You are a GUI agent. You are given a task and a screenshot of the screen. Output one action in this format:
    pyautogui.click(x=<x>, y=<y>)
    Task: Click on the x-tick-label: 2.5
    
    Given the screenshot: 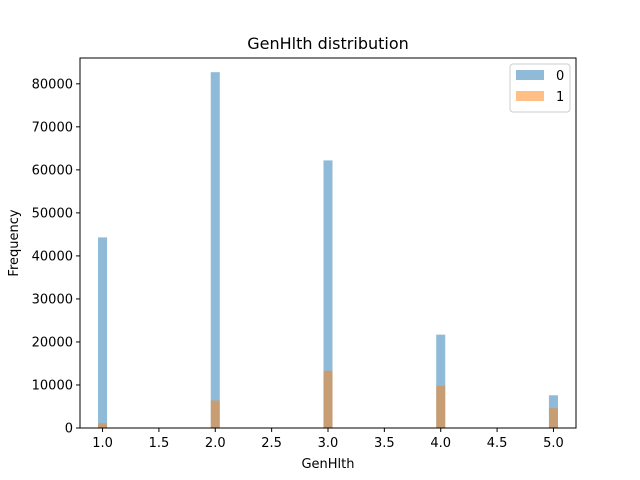 What is the action you would take?
    pyautogui.click(x=271, y=443)
    